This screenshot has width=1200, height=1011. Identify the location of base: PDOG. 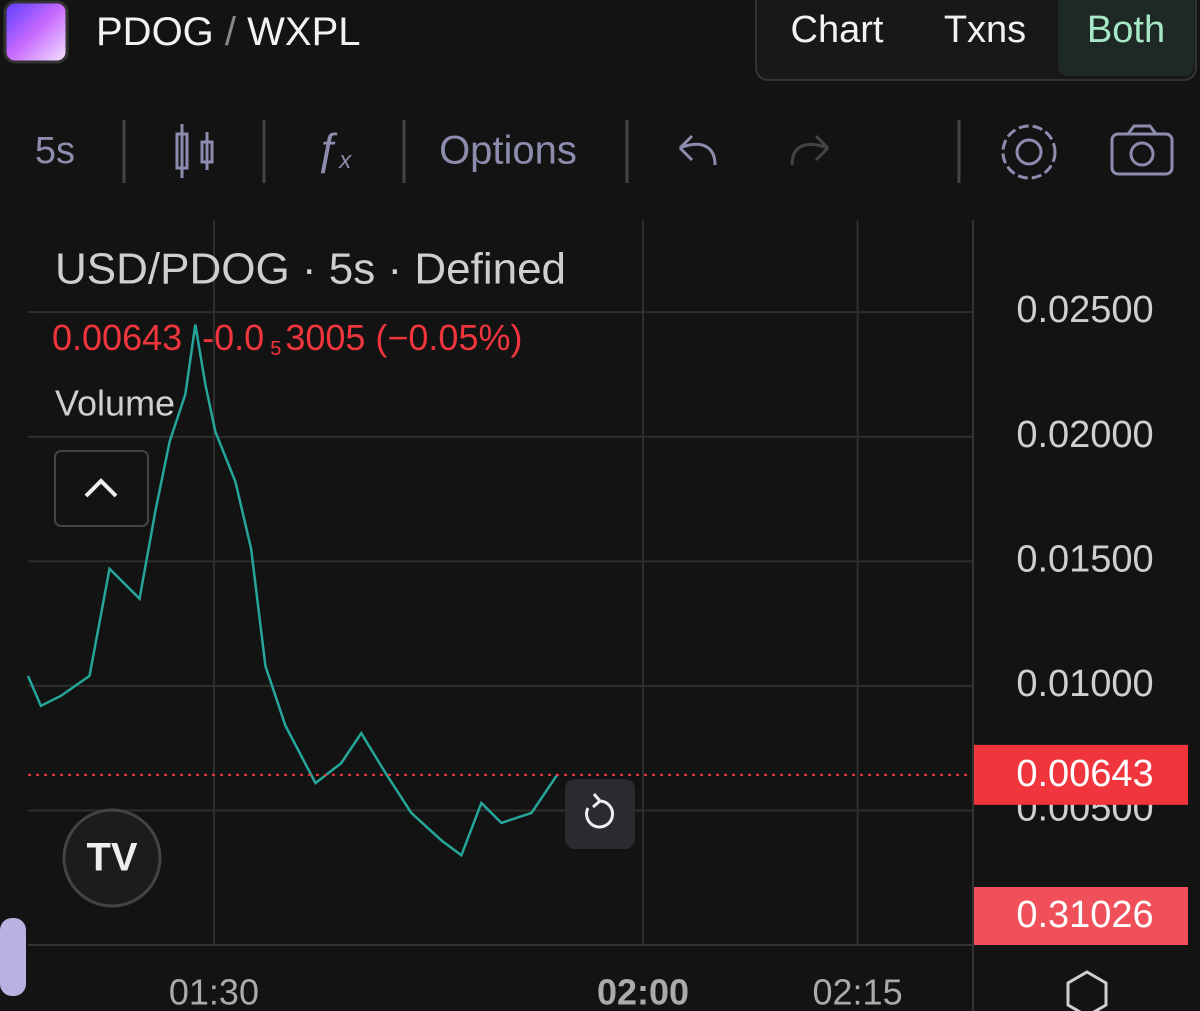
(155, 32).